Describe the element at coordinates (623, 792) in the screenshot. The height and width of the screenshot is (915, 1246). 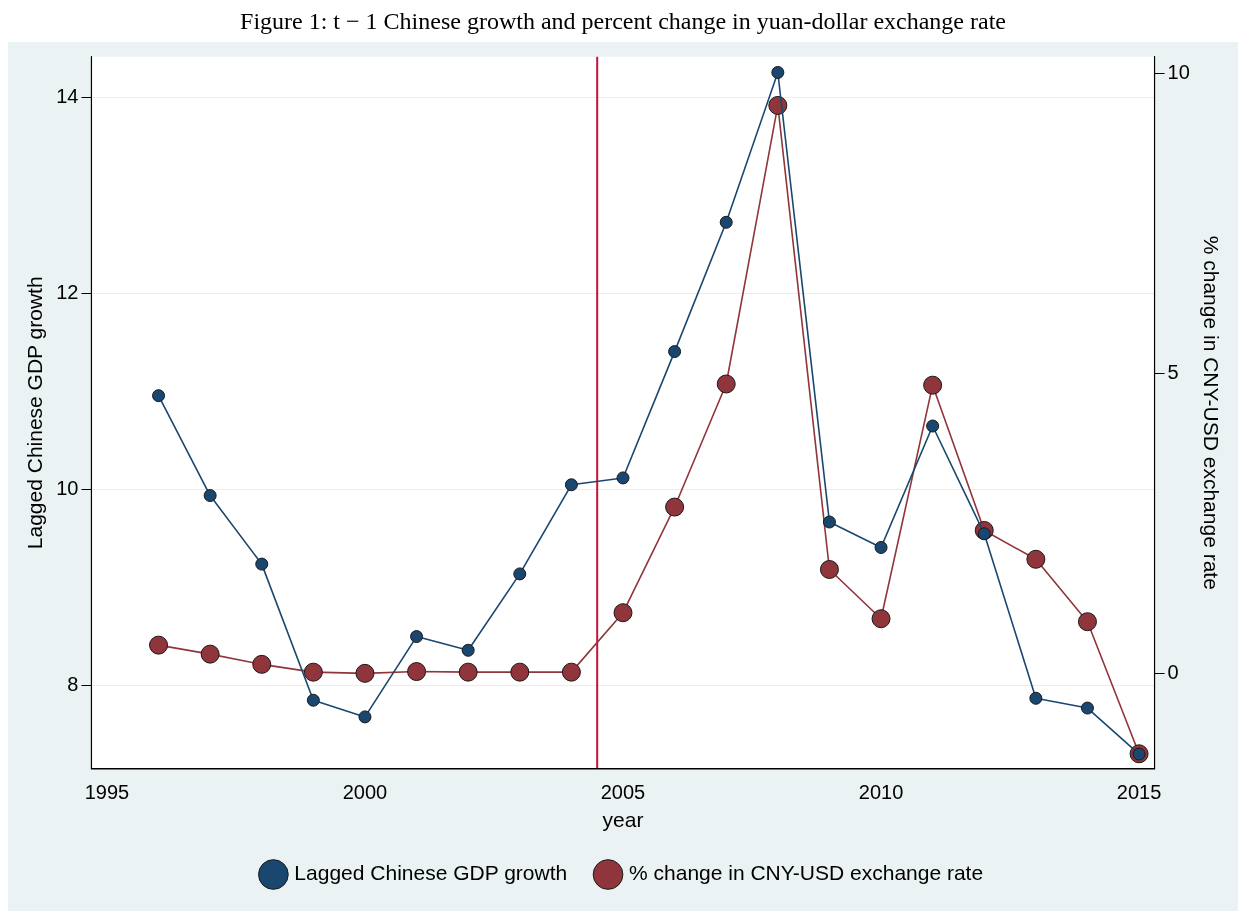
I see `x-tick-label: 2005` at that location.